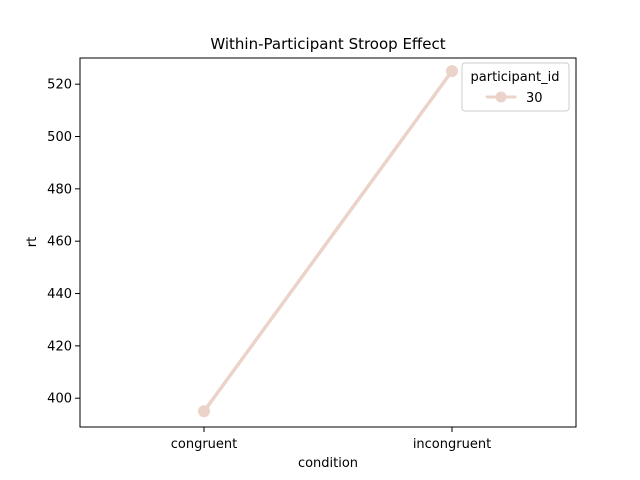 The image size is (640, 480). Describe the element at coordinates (501, 97) in the screenshot. I see `legend-dot-marker` at that location.